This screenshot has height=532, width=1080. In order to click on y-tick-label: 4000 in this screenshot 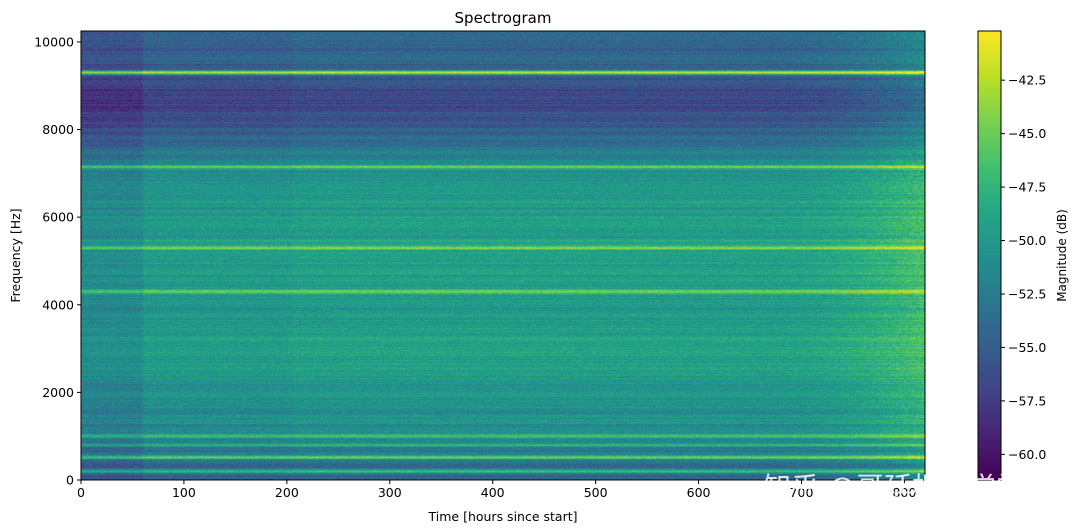, I will do `click(58, 304)`.